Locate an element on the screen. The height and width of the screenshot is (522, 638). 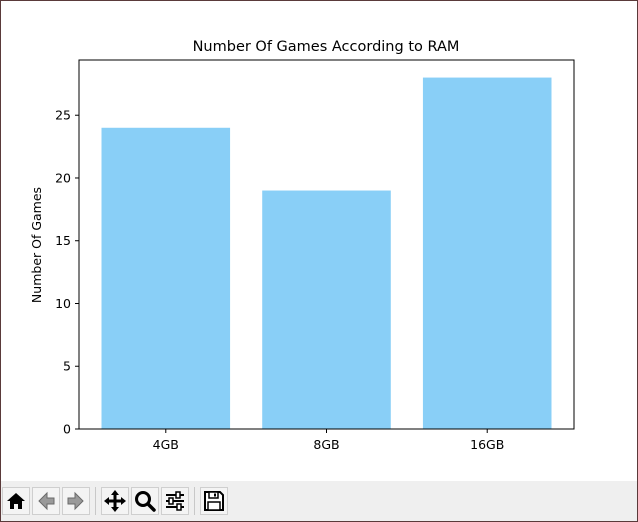
save-button is located at coordinates (214, 501).